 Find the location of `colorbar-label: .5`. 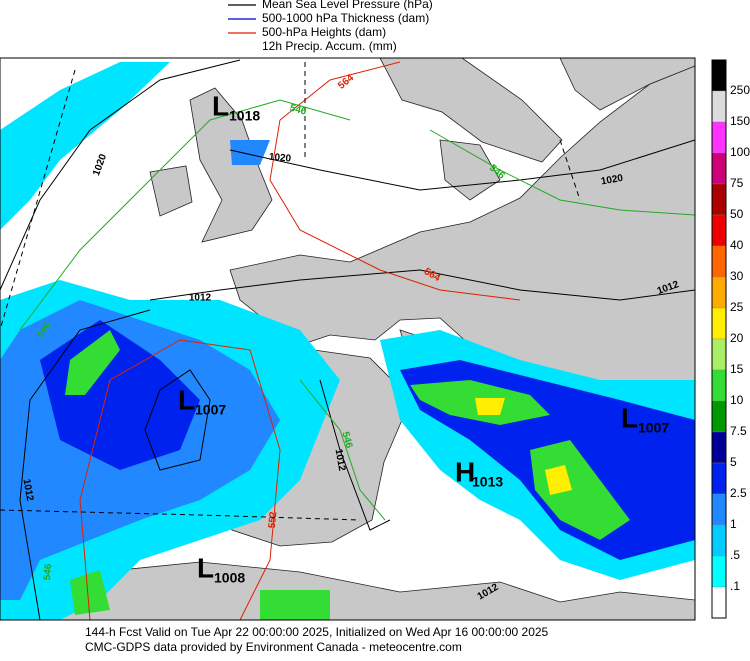

colorbar-label: .5 is located at coordinates (735, 555).